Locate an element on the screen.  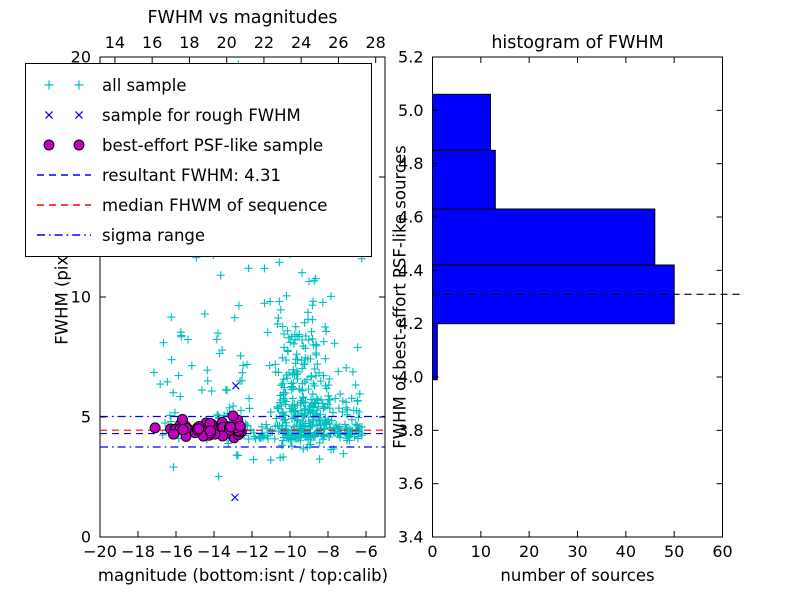
legend-label: resultant FWHM: 4.31 is located at coordinates (191, 175).